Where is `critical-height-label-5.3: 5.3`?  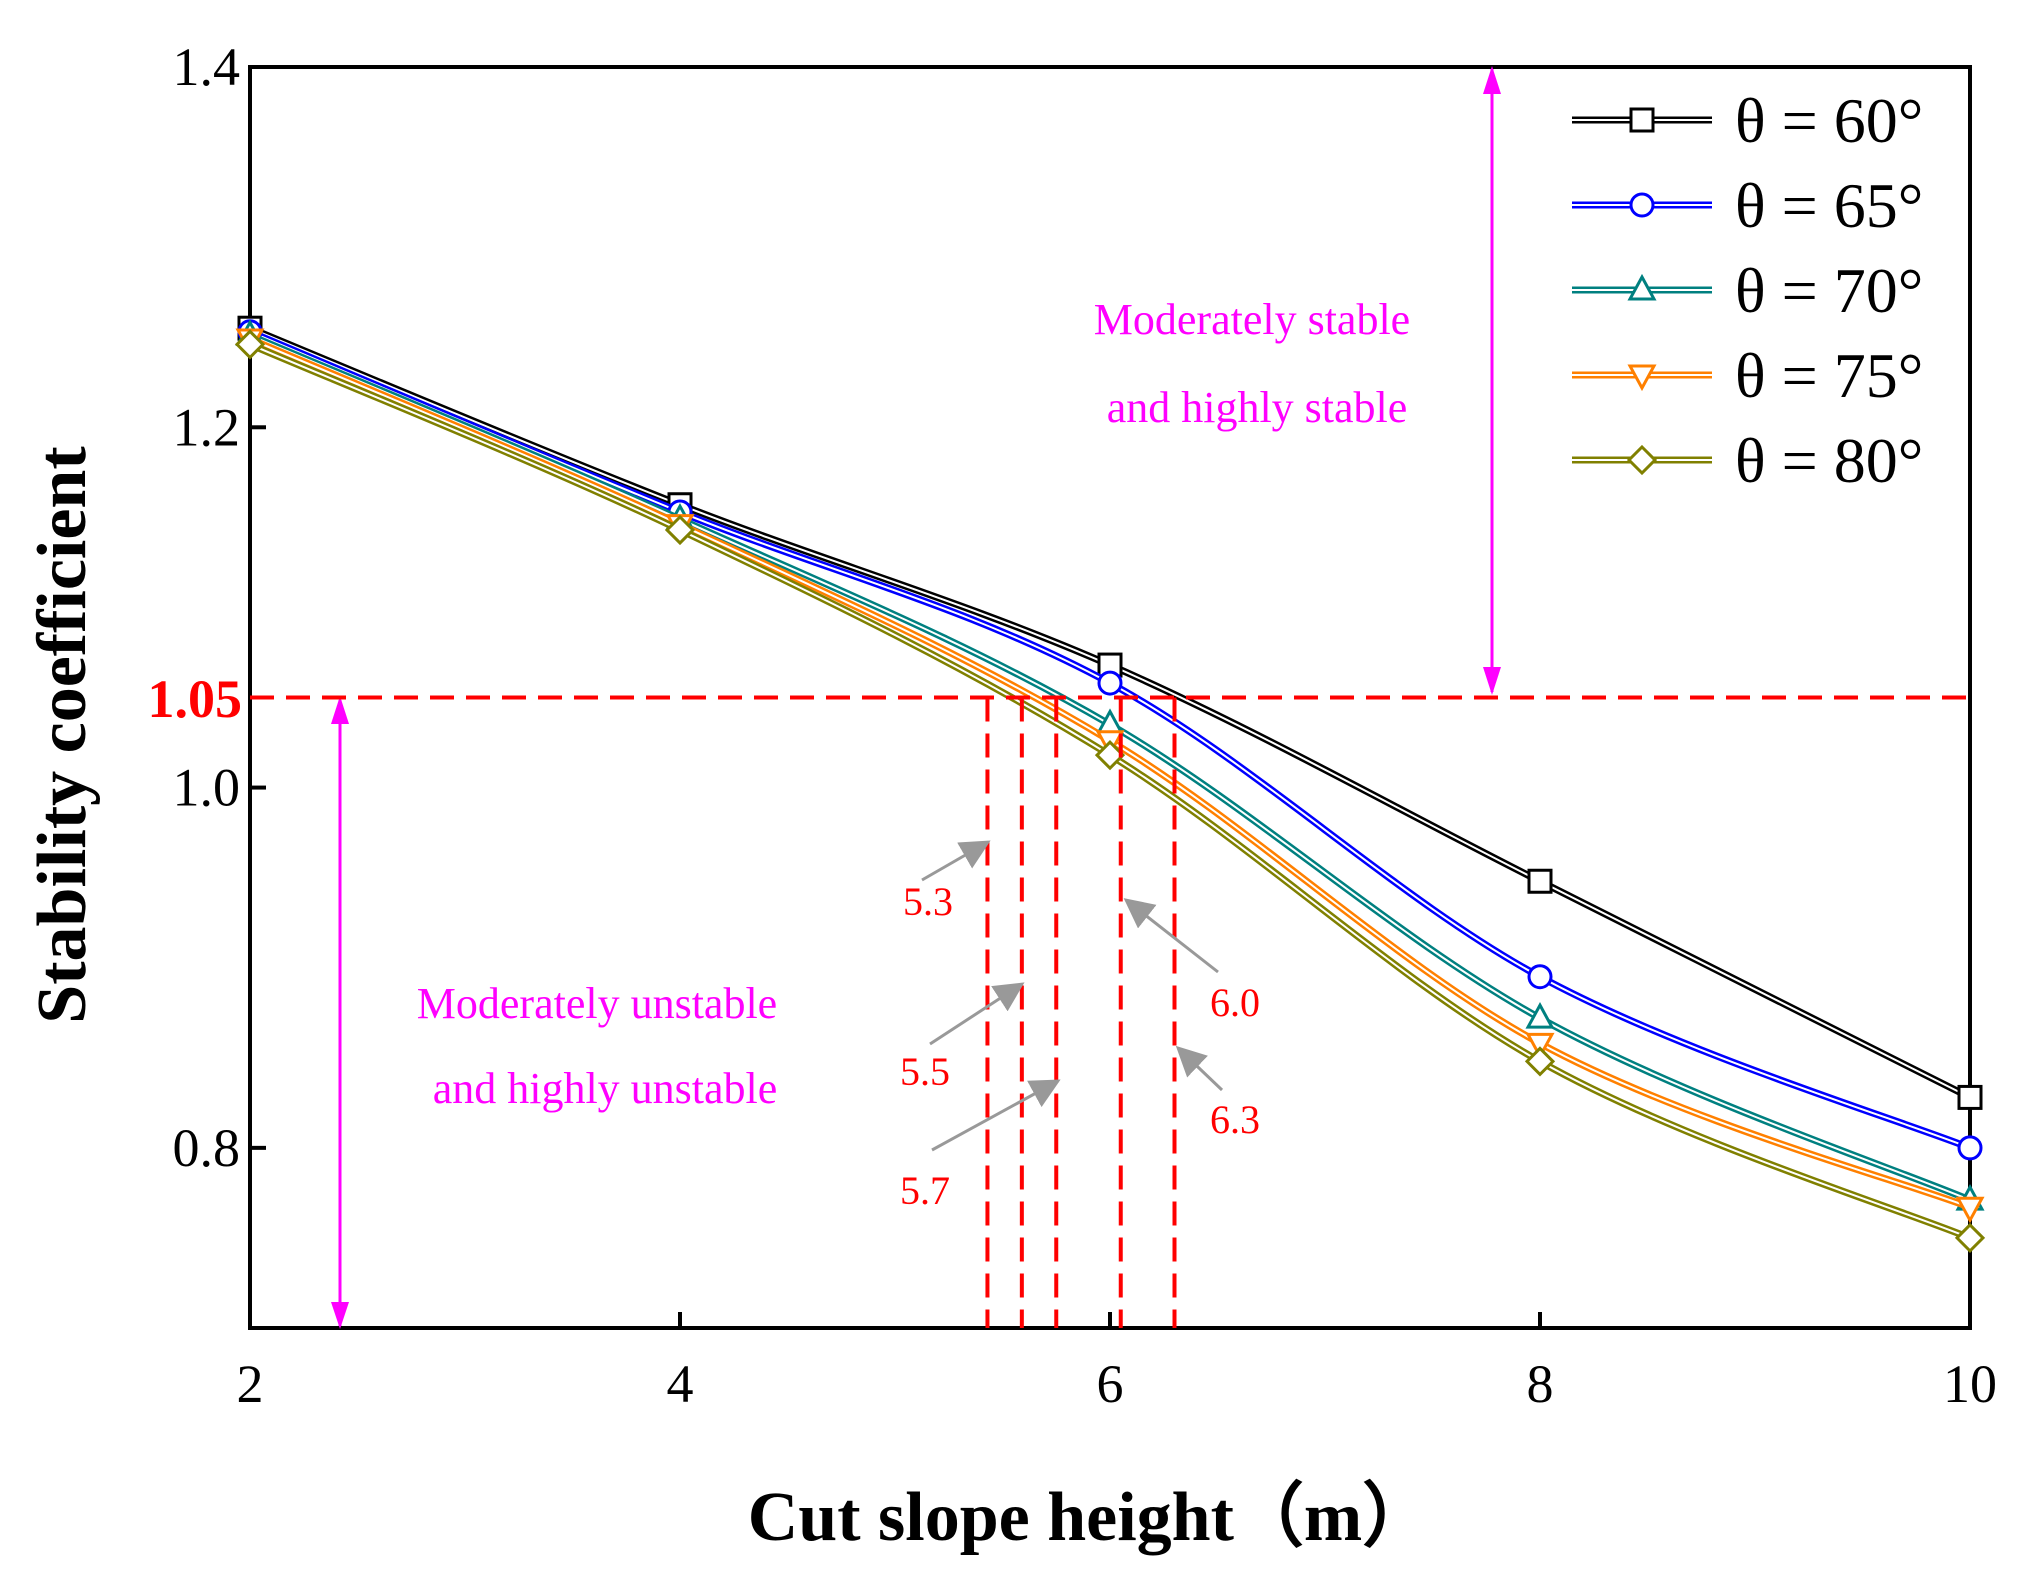 critical-height-label-5.3: 5.3 is located at coordinates (928, 901).